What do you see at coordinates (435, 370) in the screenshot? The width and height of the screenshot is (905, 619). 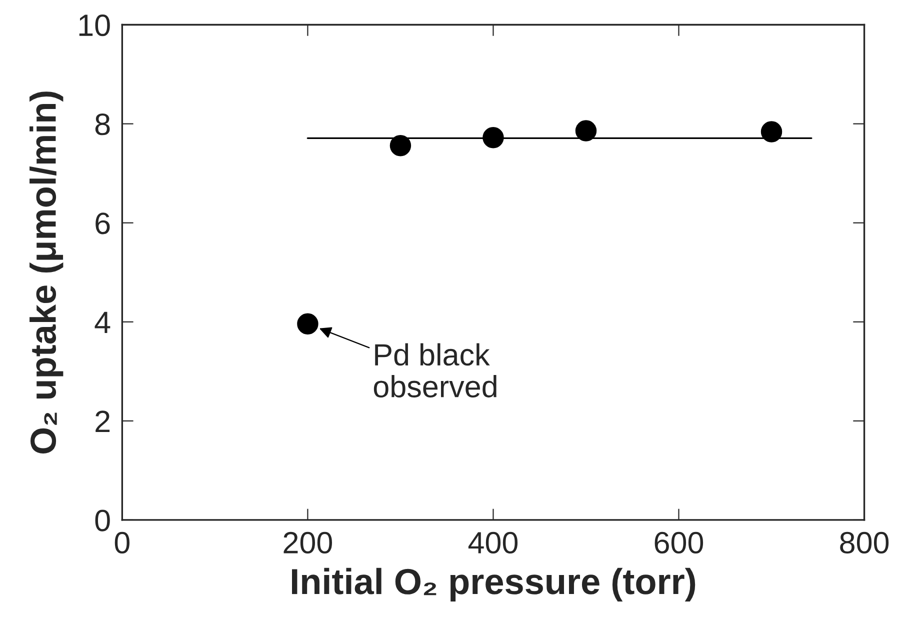 I see `annotation: Pd black observed` at bounding box center [435, 370].